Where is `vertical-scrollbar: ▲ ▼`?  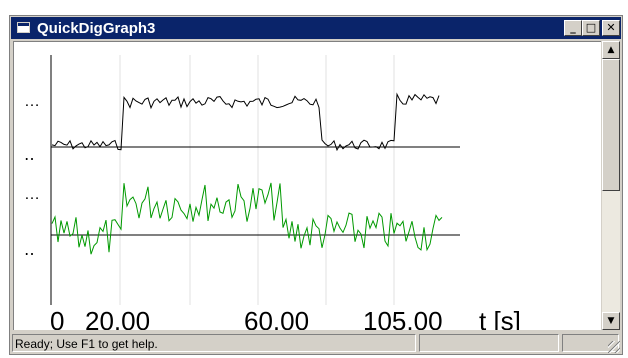
vertical-scrollbar: ▲ ▼ is located at coordinates (611, 185).